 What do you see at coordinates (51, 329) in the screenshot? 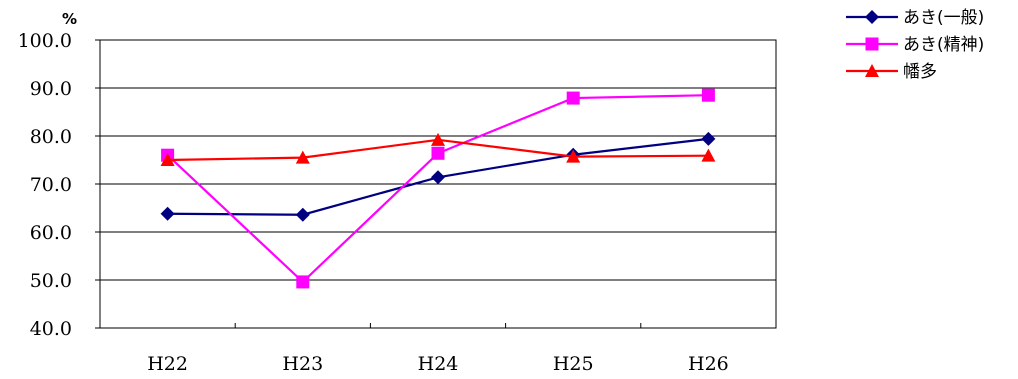
I see `y-tick-label: 40.0` at bounding box center [51, 329].